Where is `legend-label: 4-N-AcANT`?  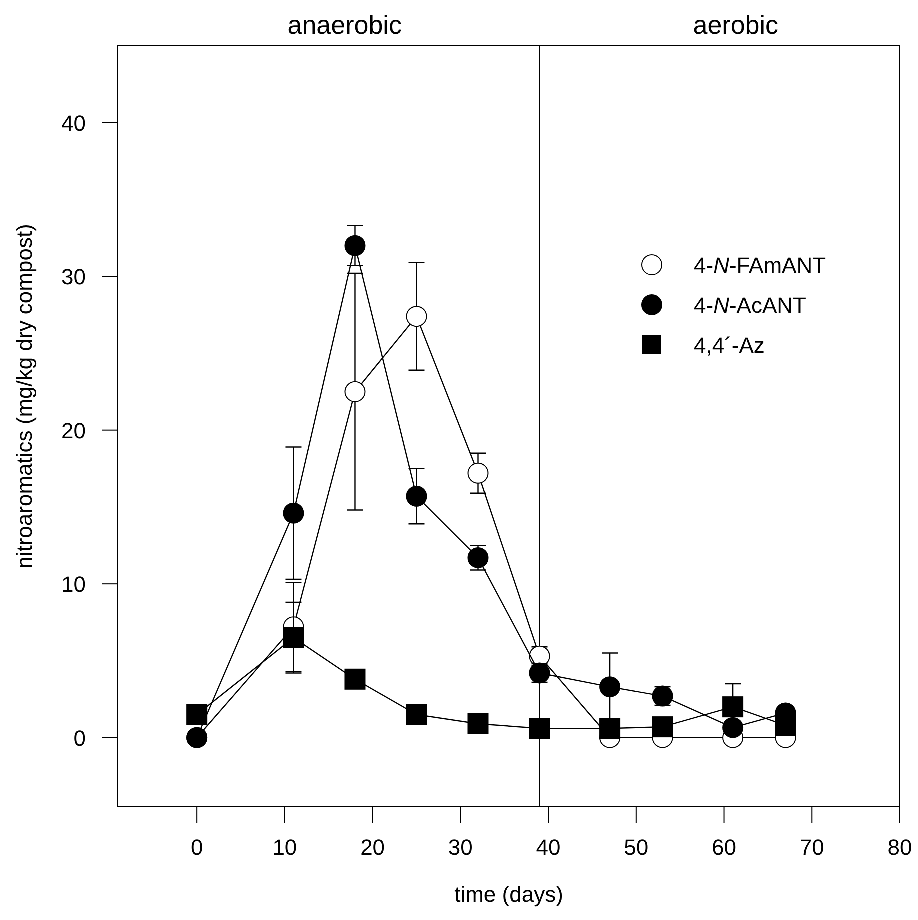 legend-label: 4-N-AcANT is located at coordinates (750, 305).